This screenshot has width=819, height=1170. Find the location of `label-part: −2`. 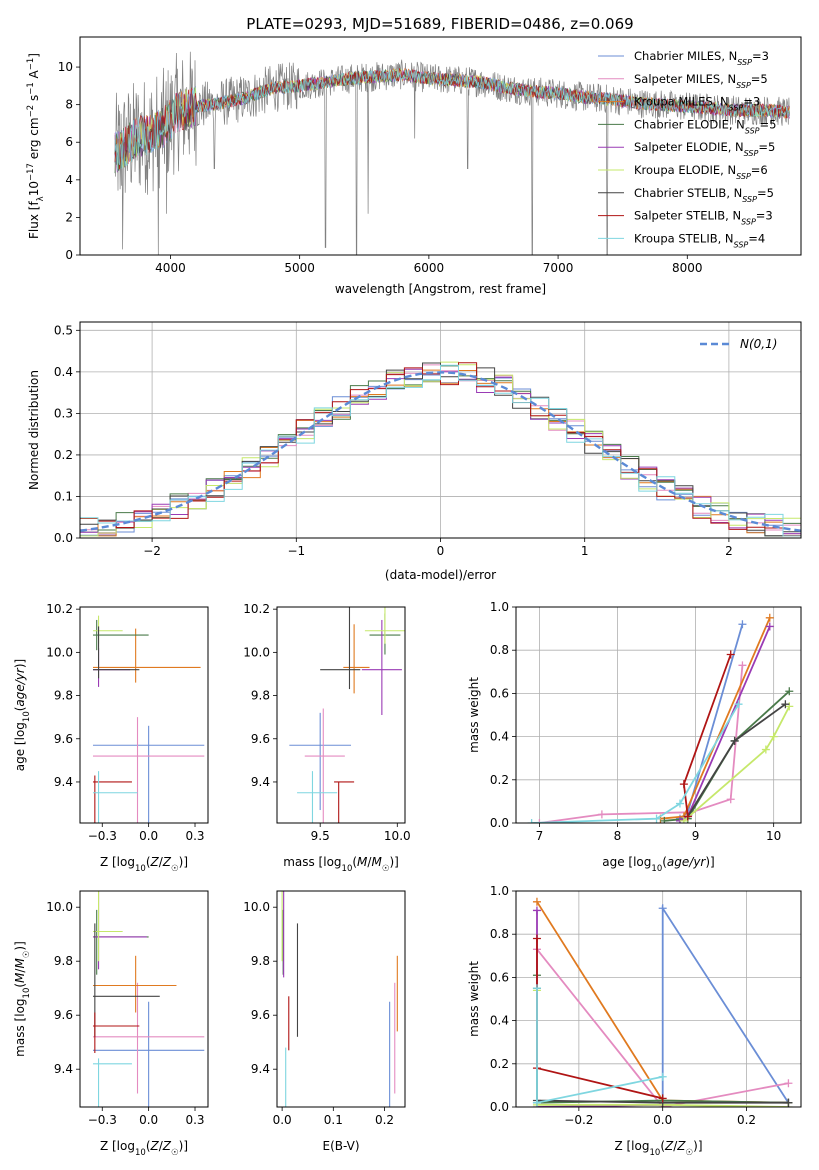

label-part: −2 is located at coordinates (31, 111).